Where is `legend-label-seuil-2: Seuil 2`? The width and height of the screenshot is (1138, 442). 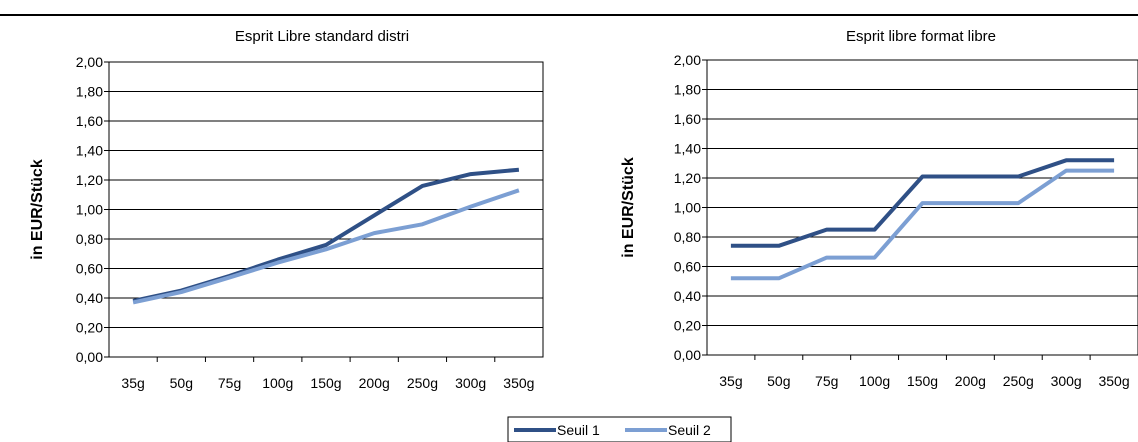 legend-label-seuil-2: Seuil 2 is located at coordinates (689, 430).